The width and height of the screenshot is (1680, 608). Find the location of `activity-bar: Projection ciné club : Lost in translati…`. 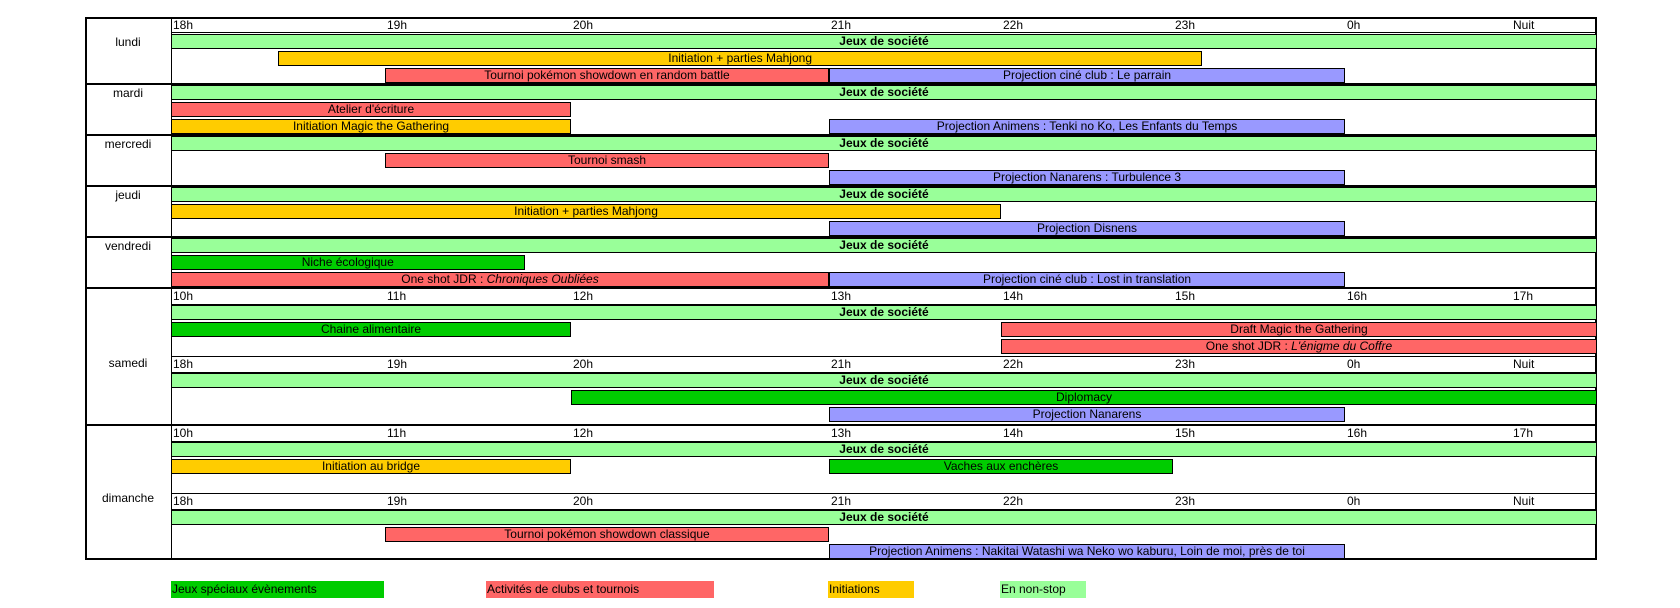

activity-bar: Projection ciné club : Lost in translati… is located at coordinates (1087, 279).